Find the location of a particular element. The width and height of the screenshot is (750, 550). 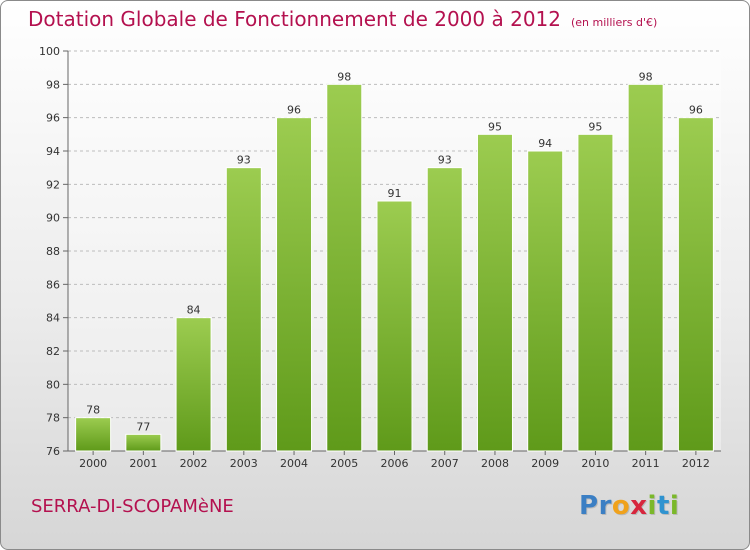

proxiti-logo: Proxiti is located at coordinates (629, 506).